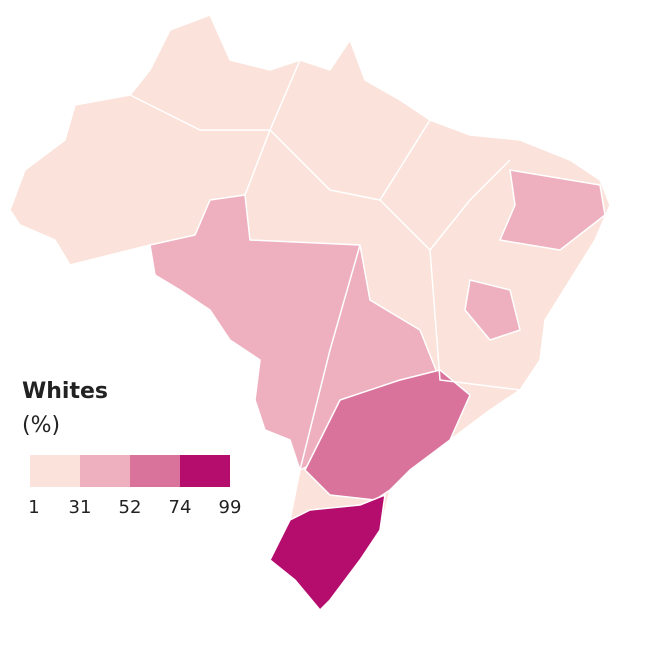 The width and height of the screenshot is (658, 664). What do you see at coordinates (130, 507) in the screenshot?
I see `legend-tick-label: 52` at bounding box center [130, 507].